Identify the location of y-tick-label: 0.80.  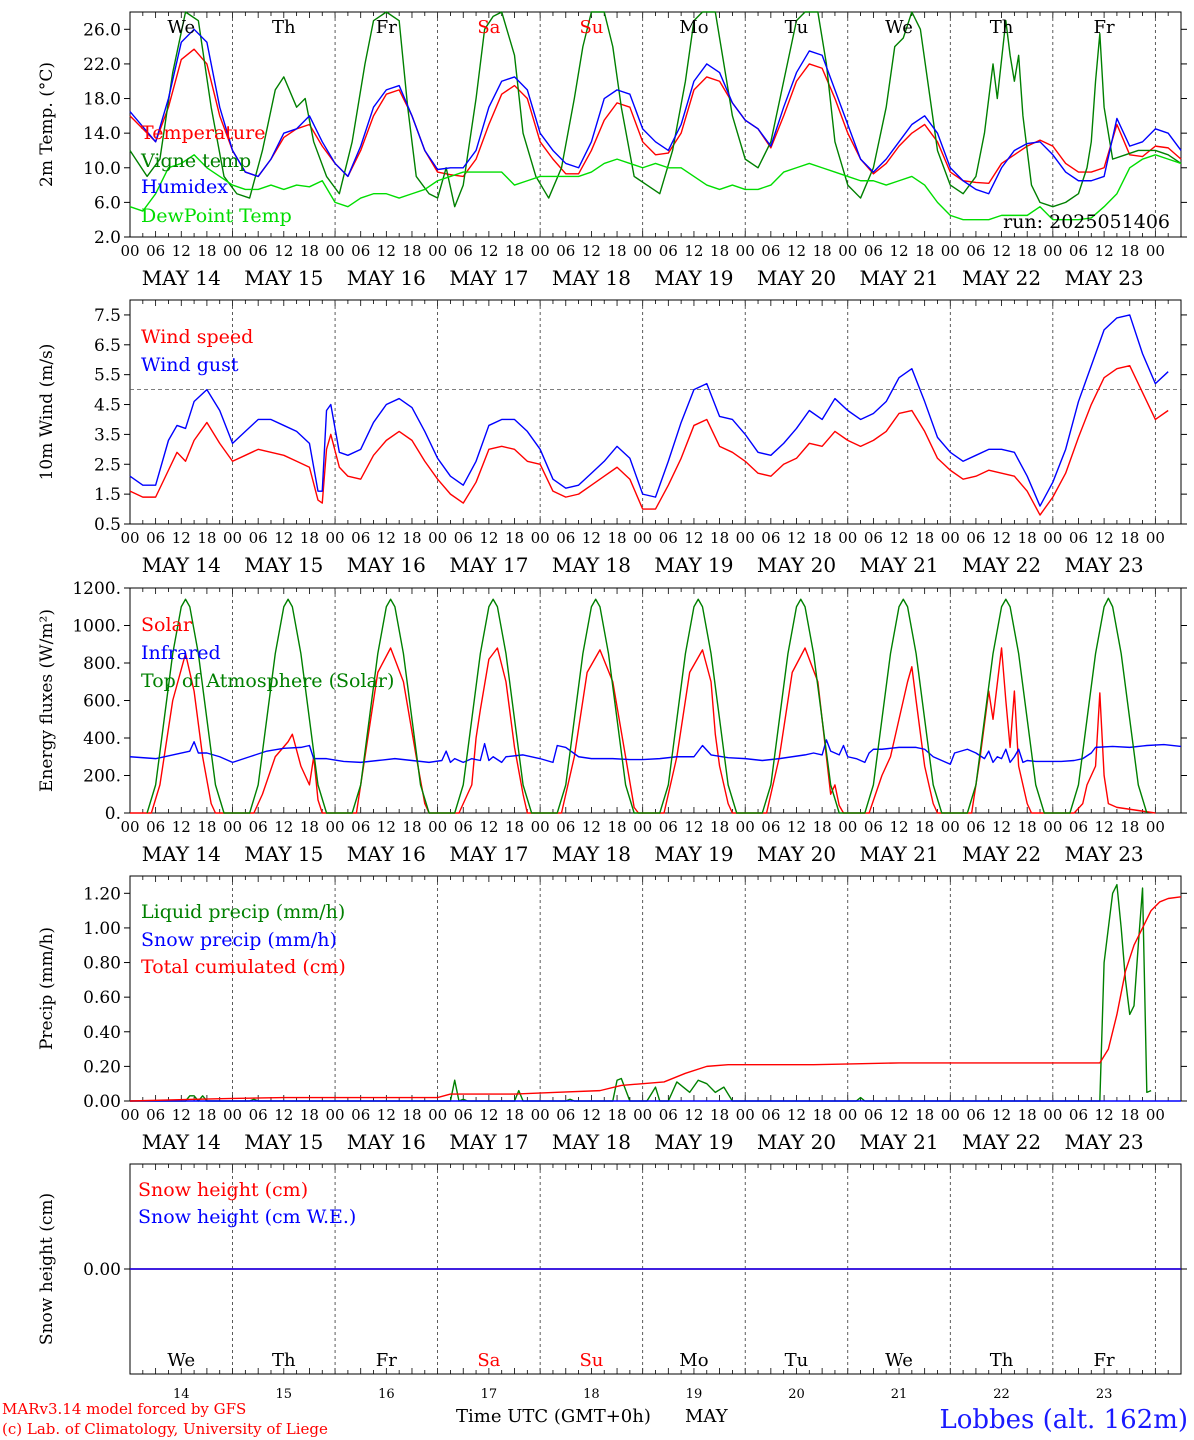
(102, 964).